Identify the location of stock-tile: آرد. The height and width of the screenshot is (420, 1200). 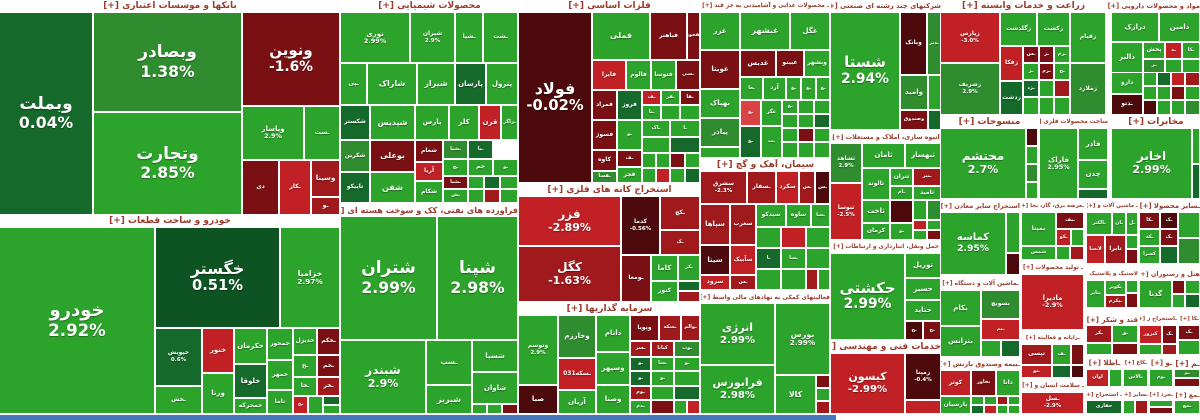
(774, 88).